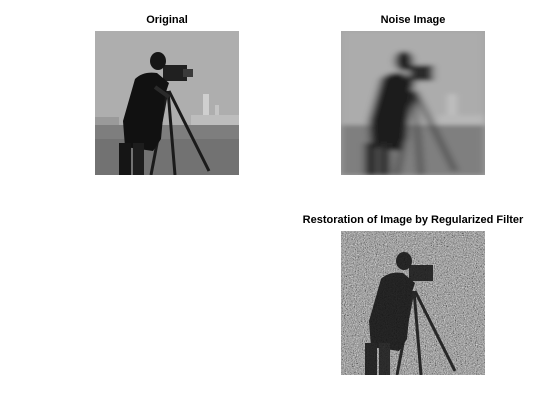 The image size is (560, 420). What do you see at coordinates (413, 103) in the screenshot?
I see `noise-image` at bounding box center [413, 103].